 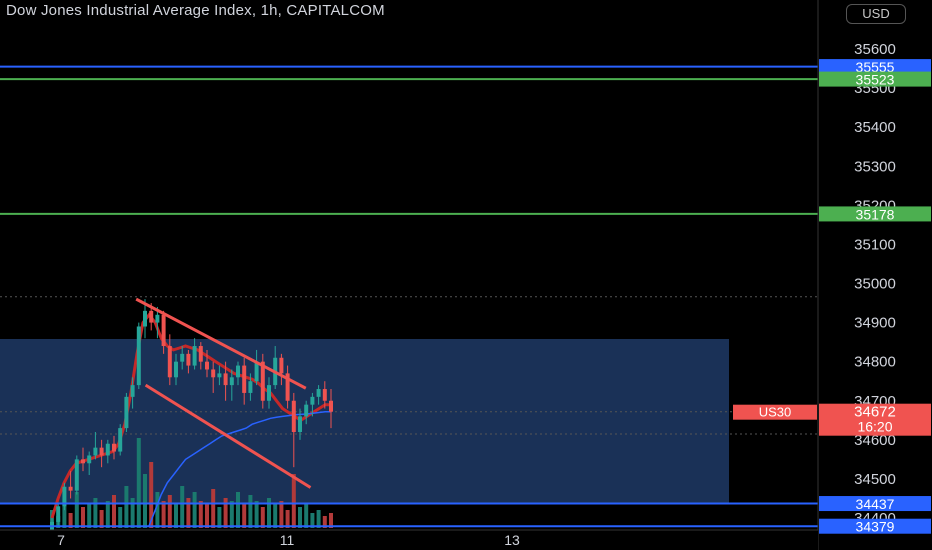 I want to click on price-tick-label: 34900, so click(x=875, y=323).